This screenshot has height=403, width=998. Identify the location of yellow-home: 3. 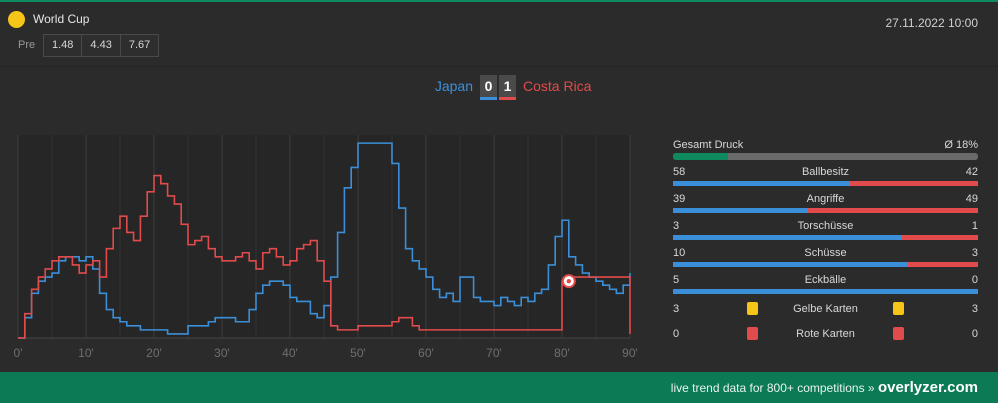
(676, 309).